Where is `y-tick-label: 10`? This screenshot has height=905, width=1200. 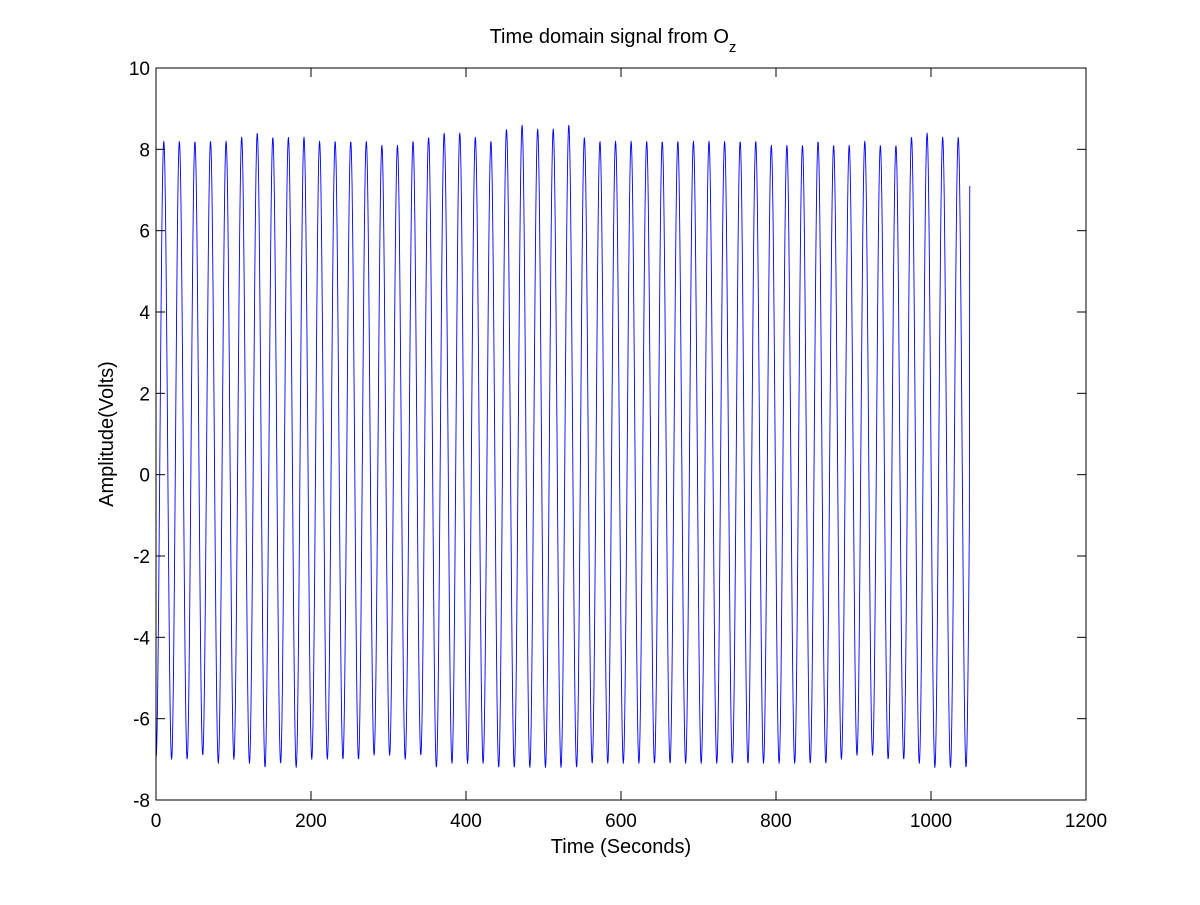
y-tick-label: 10 is located at coordinates (139, 69).